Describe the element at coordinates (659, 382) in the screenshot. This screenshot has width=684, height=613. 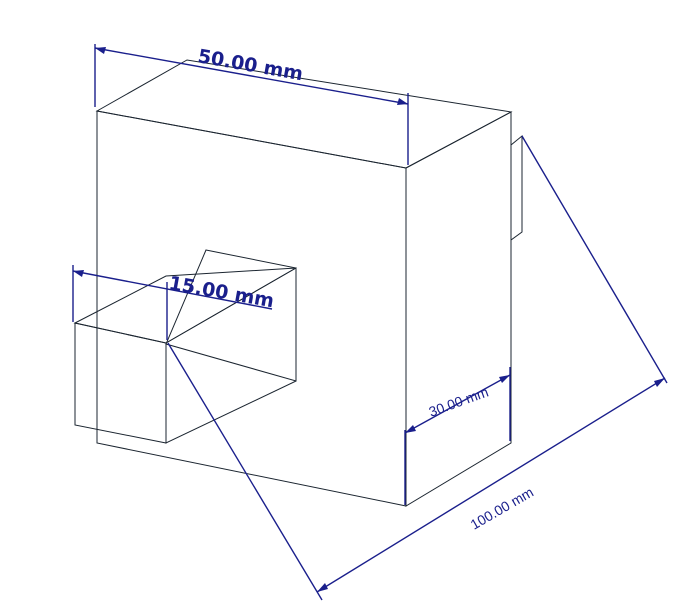
I see `dim-diag-arrow-b` at that location.